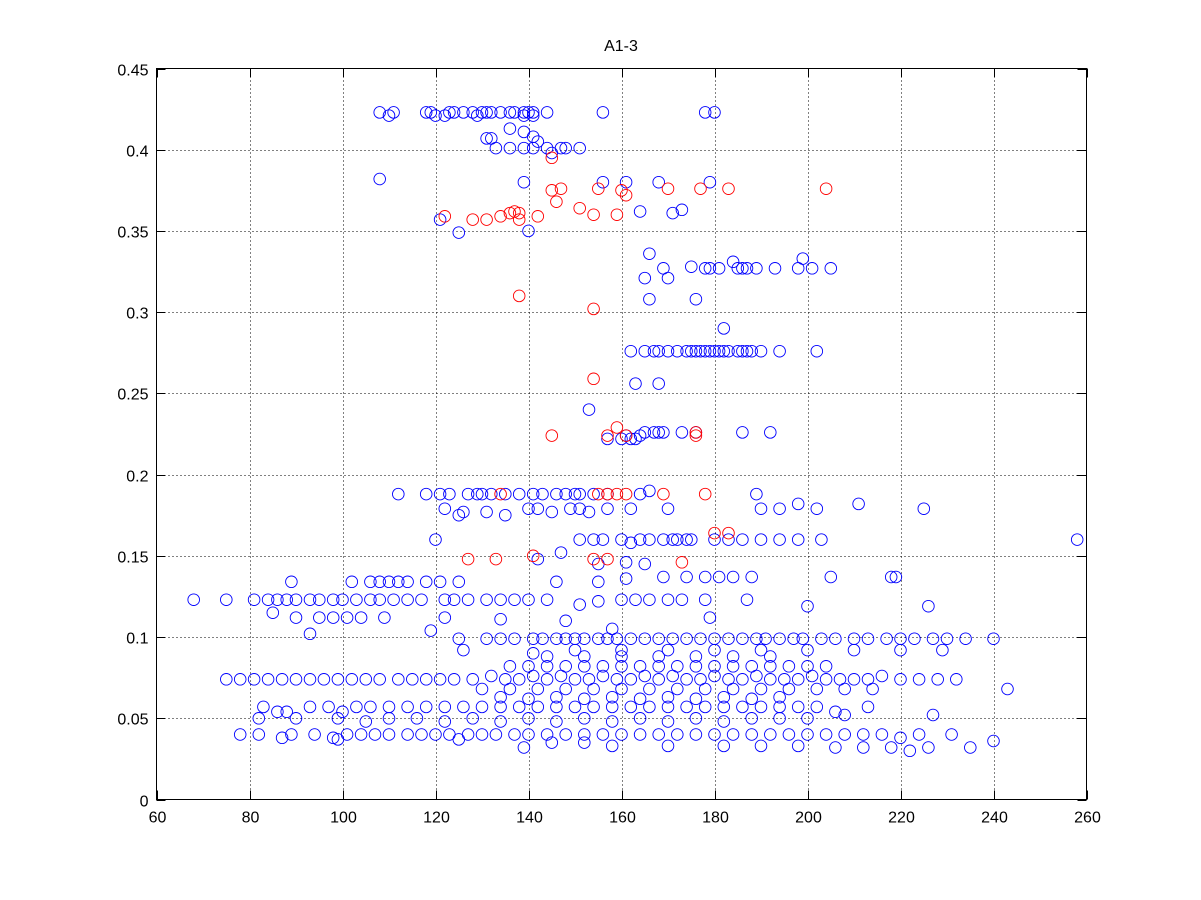  I want to click on chart-title: A1-3, so click(621, 46).